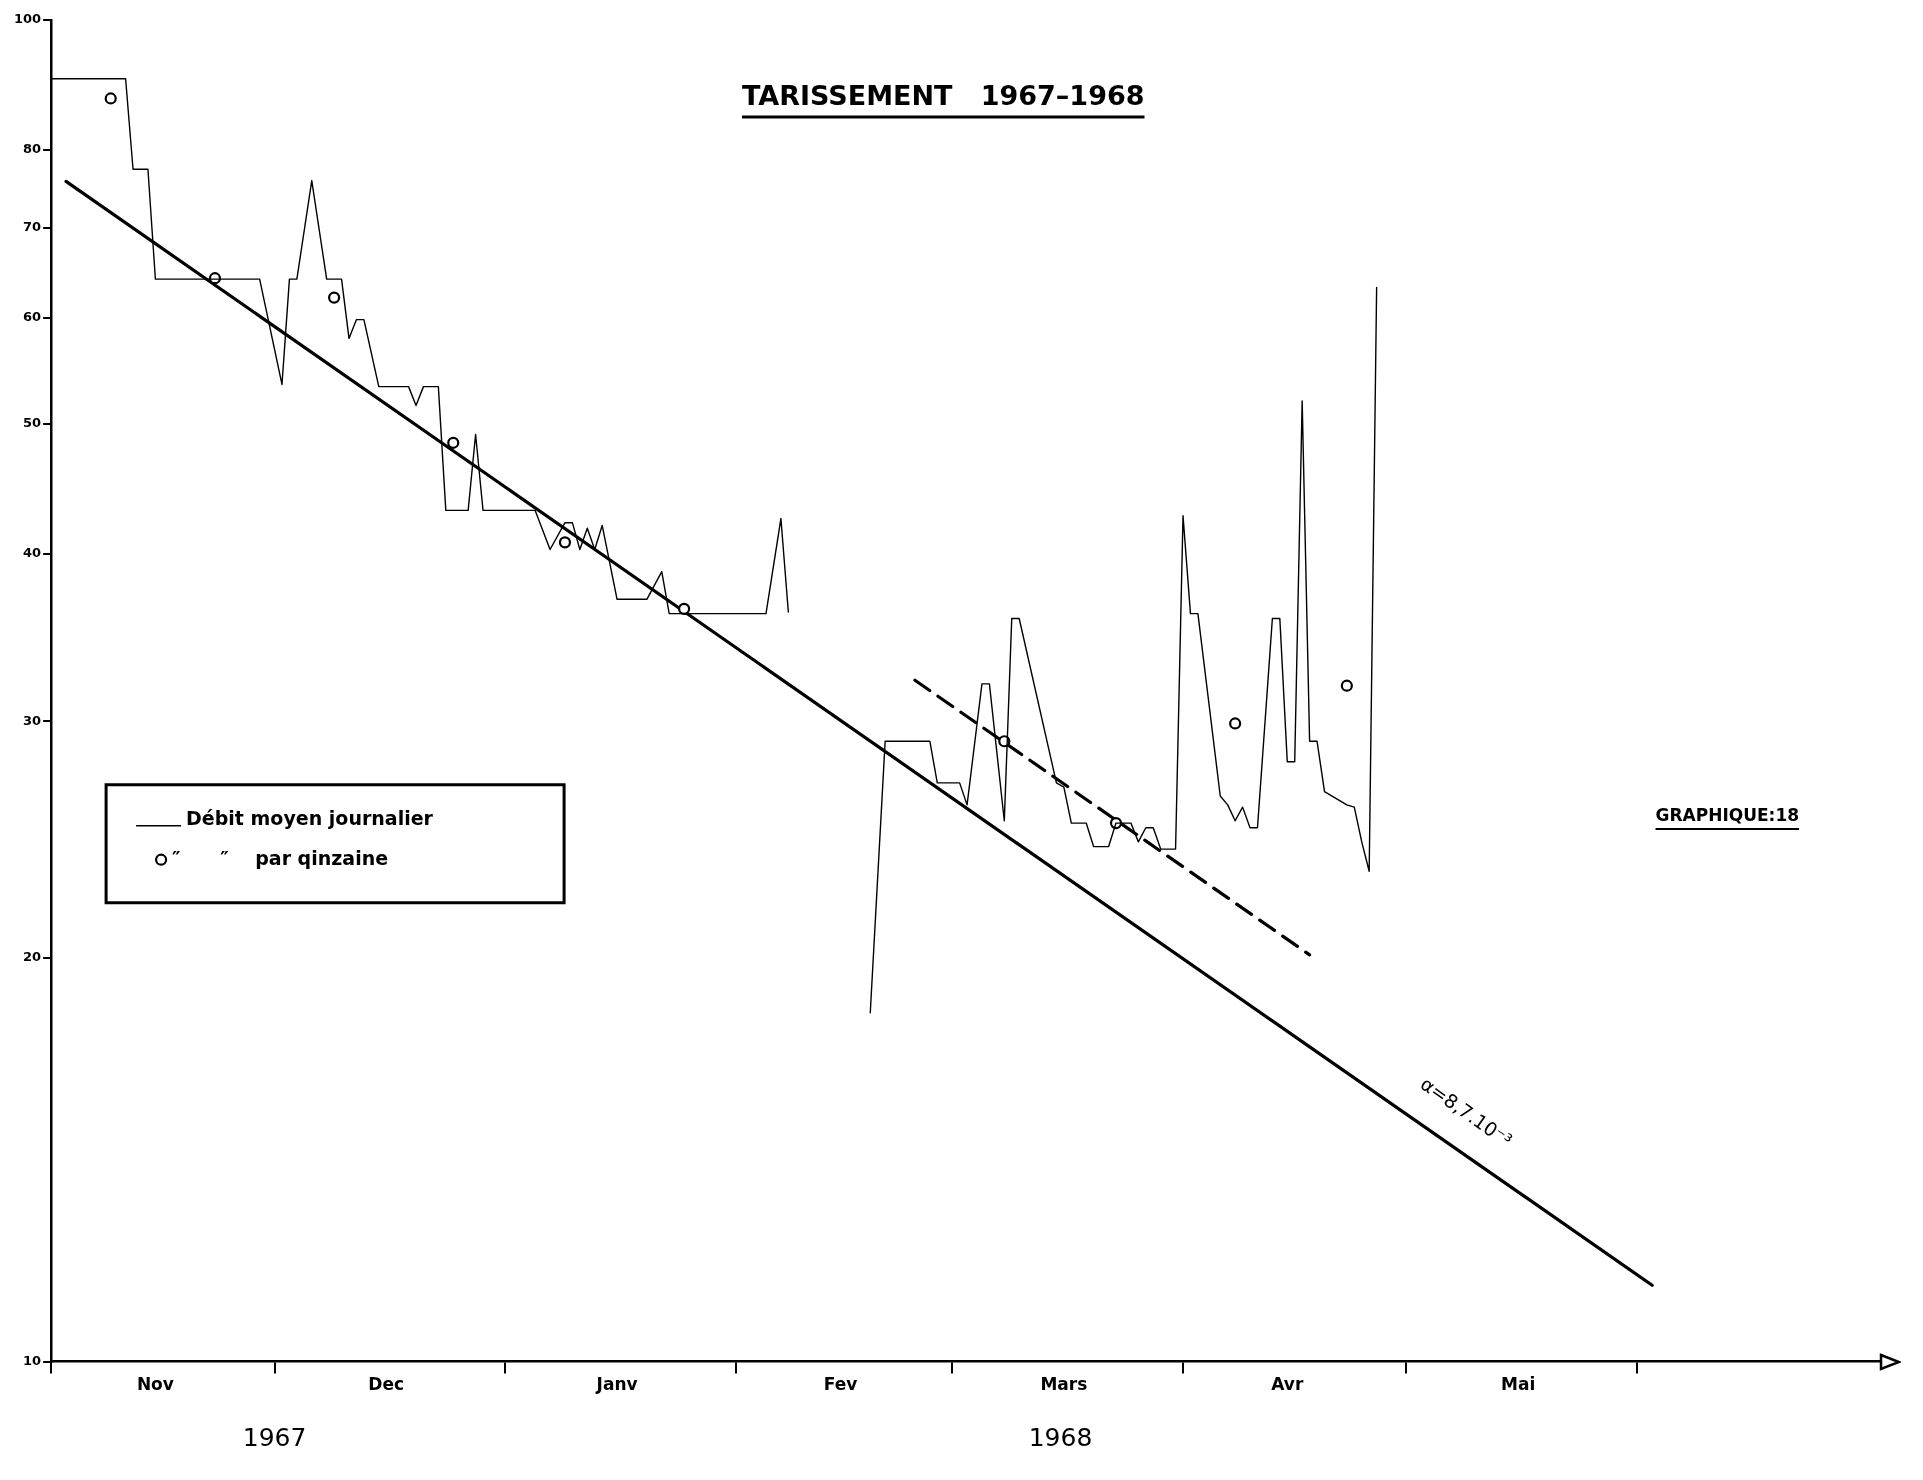  I want to click on y-tick-label: 40, so click(32, 553).